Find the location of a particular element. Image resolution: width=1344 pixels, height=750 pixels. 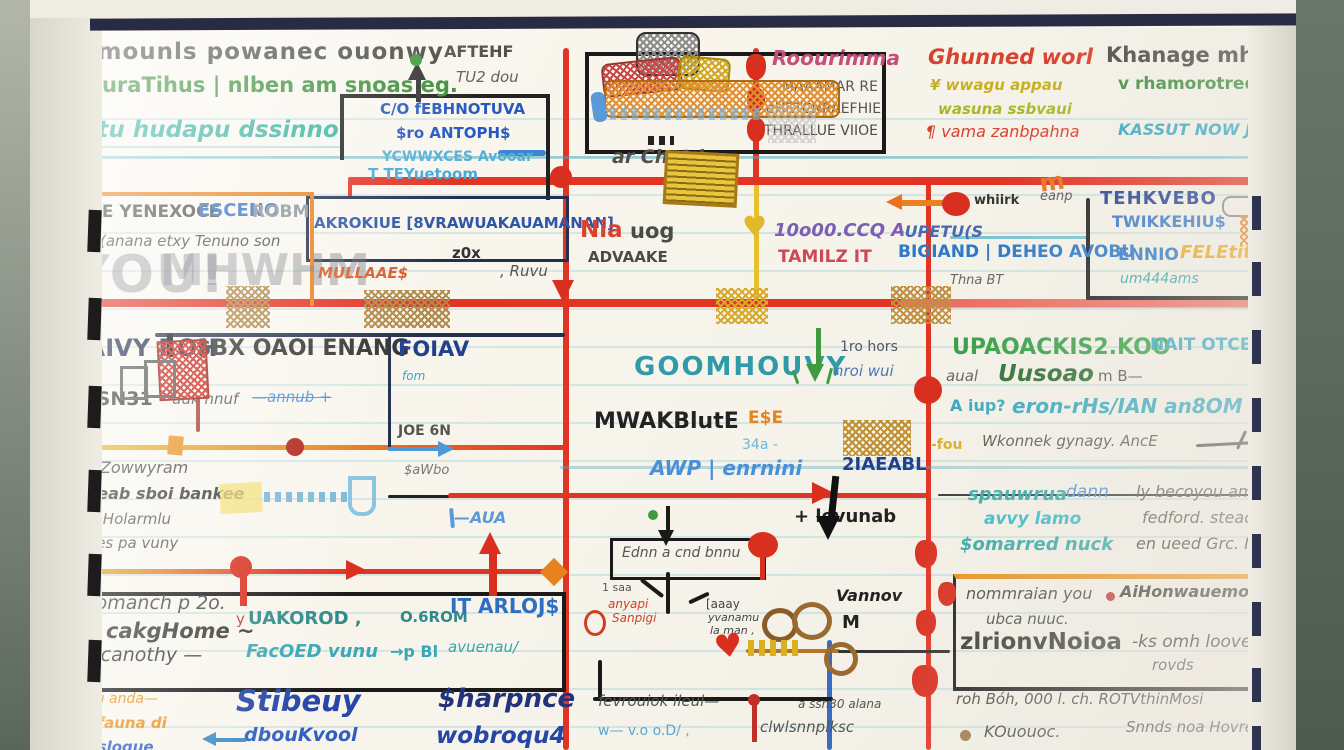

bracket-aaay: [aaay is located at coordinates (723, 604).